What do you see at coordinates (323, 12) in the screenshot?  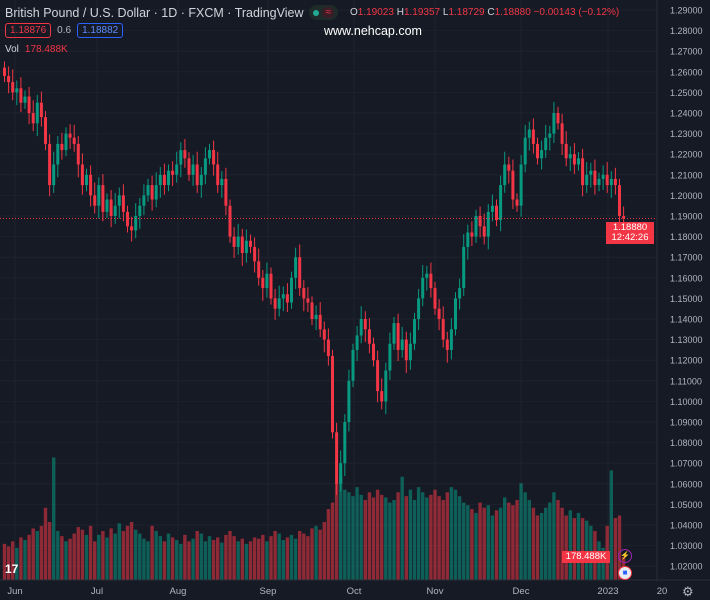 I see `market-status: ≈` at bounding box center [323, 12].